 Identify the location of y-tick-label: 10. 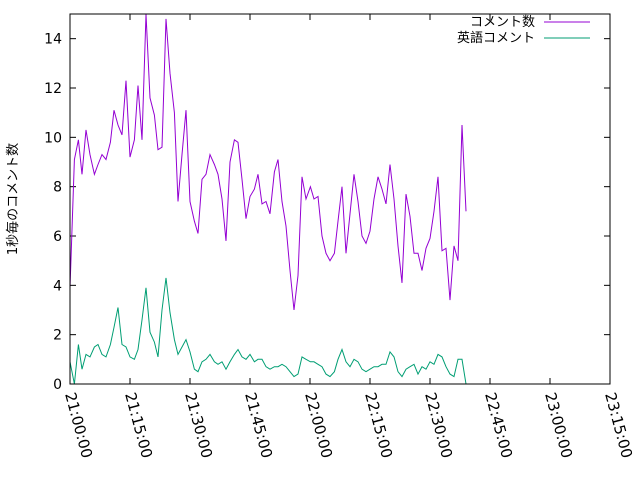
(53, 138).